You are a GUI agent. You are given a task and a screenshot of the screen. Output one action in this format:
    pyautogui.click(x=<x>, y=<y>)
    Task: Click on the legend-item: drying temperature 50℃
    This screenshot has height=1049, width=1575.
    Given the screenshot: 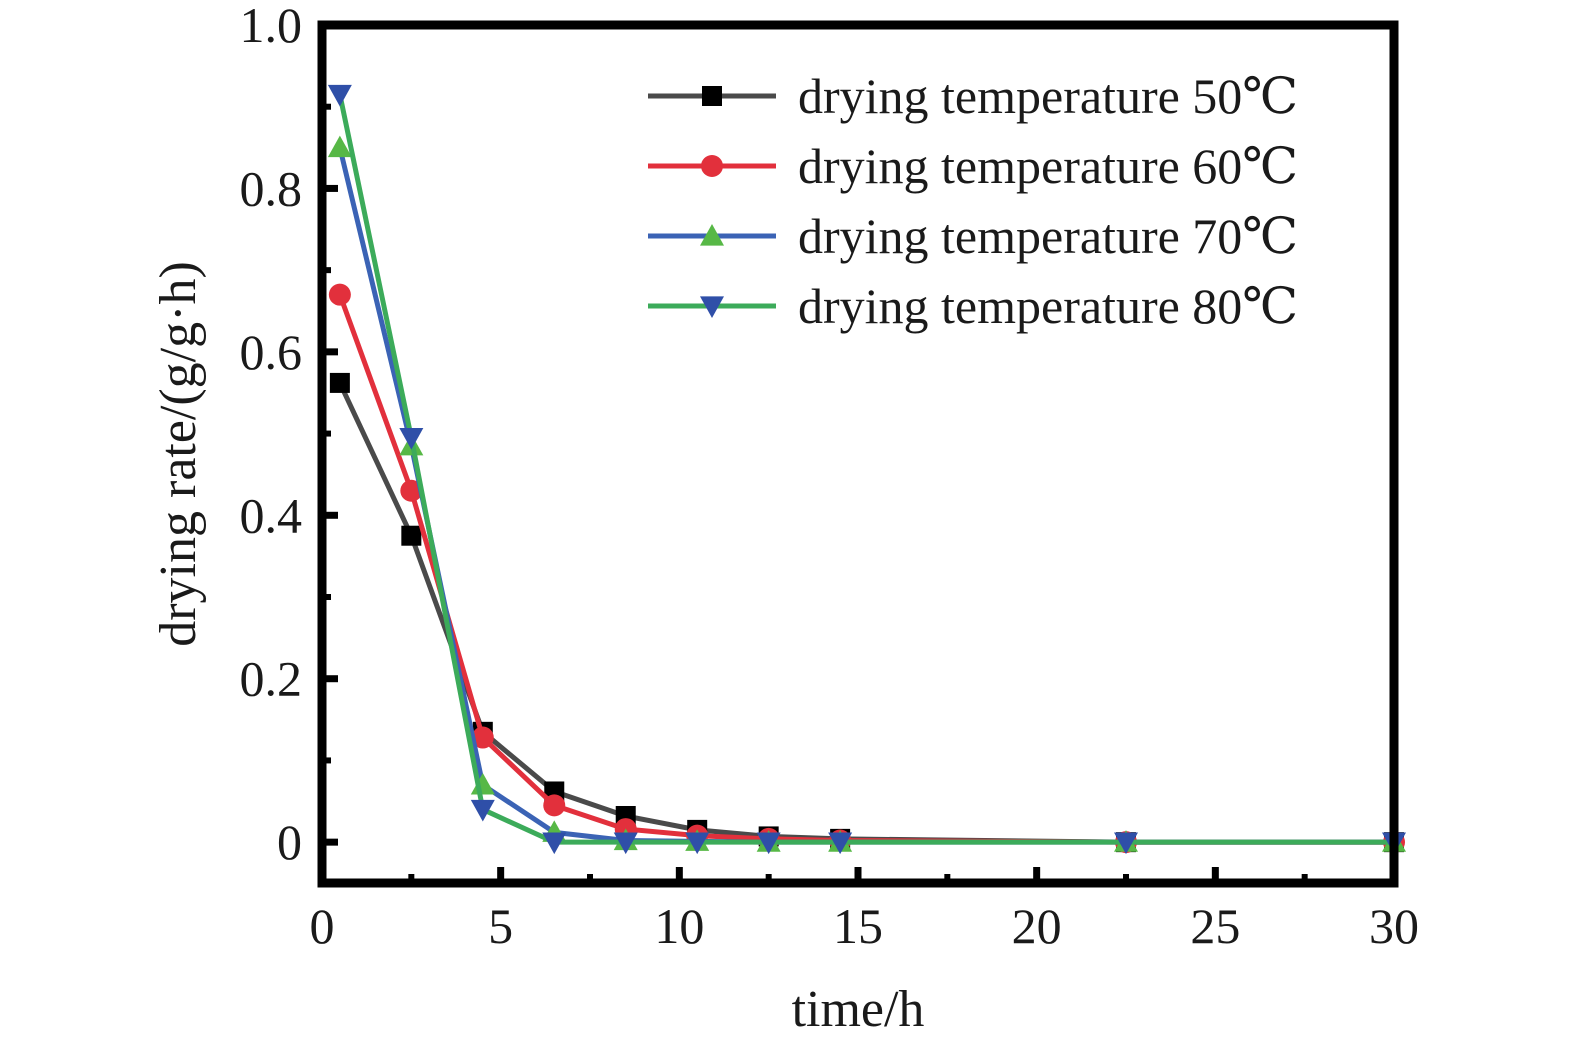 What is the action you would take?
    pyautogui.click(x=973, y=96)
    